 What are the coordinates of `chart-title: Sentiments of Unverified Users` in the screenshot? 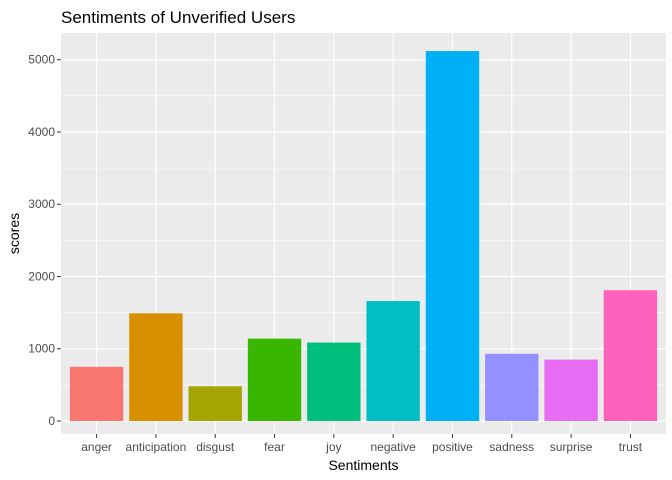 It's located at (178, 17).